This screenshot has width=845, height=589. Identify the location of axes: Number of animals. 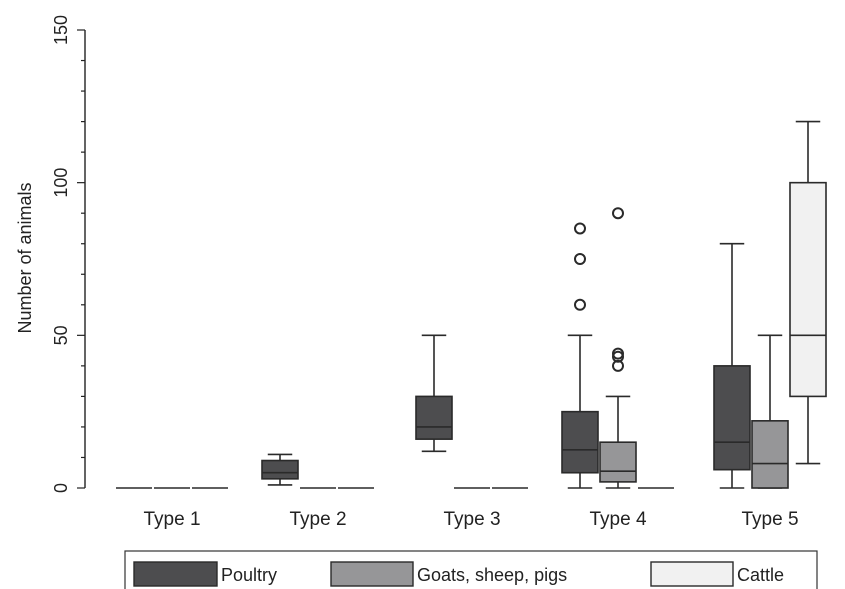
(50, 259).